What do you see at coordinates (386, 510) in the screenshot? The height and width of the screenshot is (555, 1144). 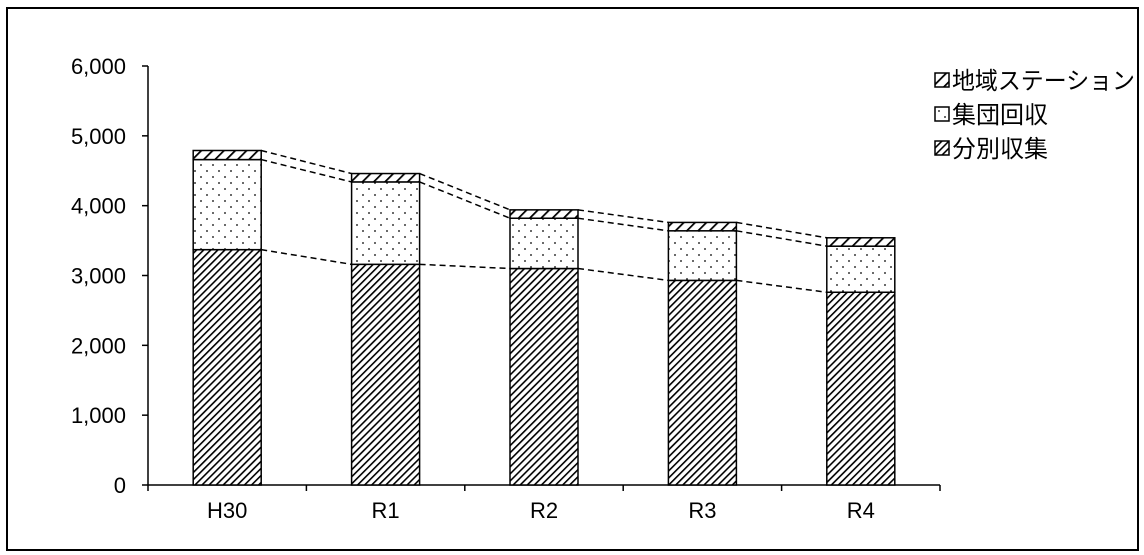 I see `x-tick-label: R1` at bounding box center [386, 510].